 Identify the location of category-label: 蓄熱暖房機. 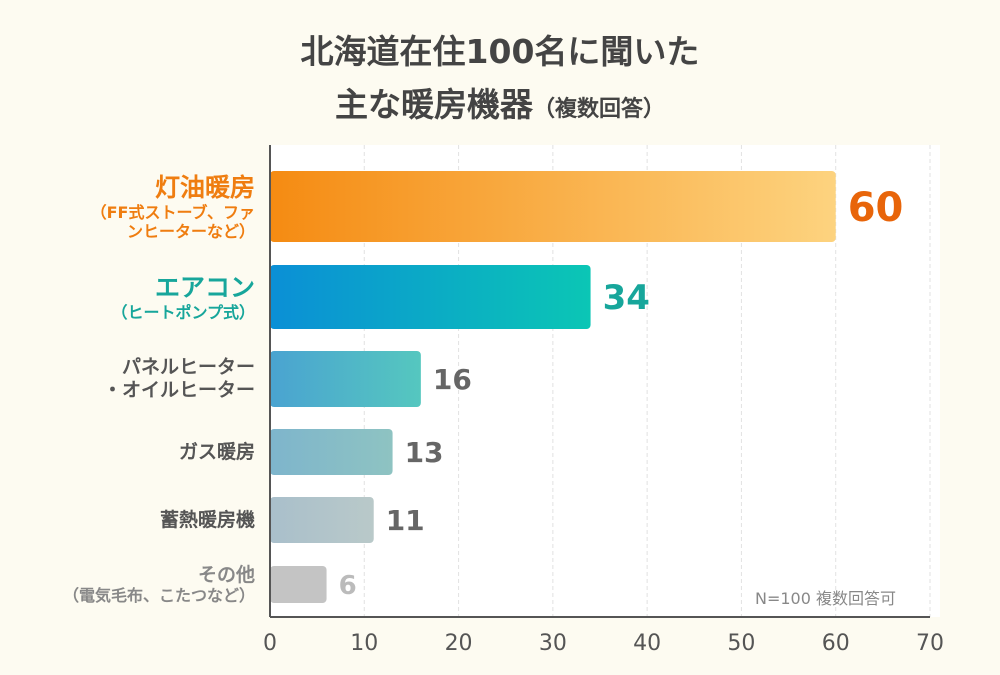
(207, 520).